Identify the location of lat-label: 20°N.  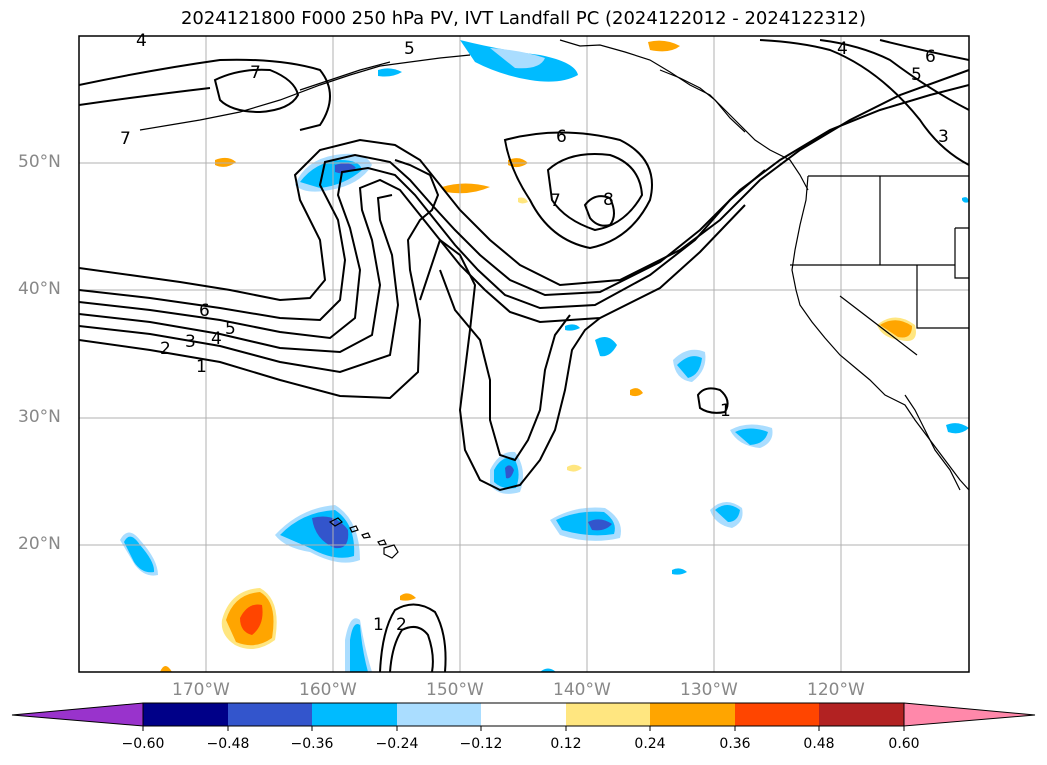
(39, 544).